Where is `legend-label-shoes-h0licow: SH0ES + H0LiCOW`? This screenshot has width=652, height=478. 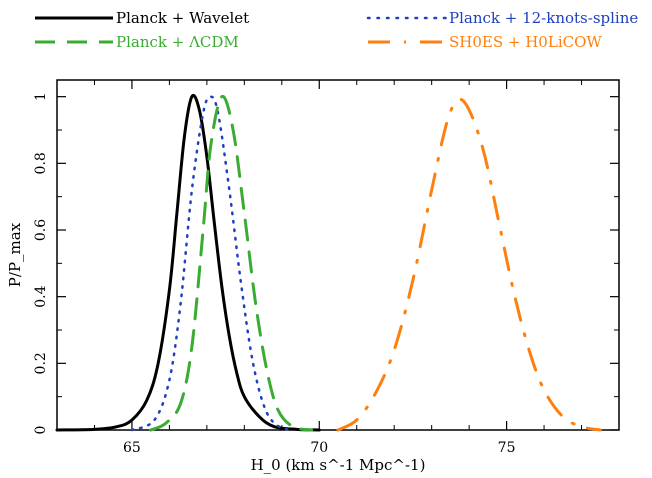 legend-label-shoes-h0licow: SH0ES + H0LiCOW is located at coordinates (525, 42).